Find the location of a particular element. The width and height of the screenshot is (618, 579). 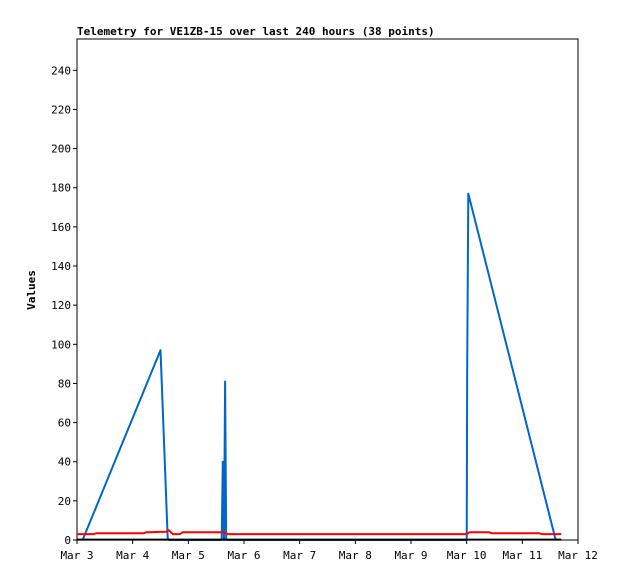

x-tick-label: Mar 12 is located at coordinates (578, 555).